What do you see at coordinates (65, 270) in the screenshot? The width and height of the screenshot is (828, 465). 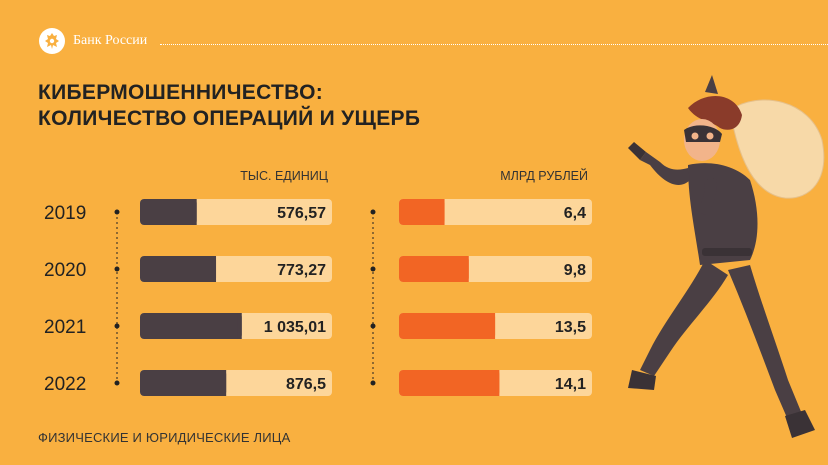 I see `year-label: 2020` at bounding box center [65, 270].